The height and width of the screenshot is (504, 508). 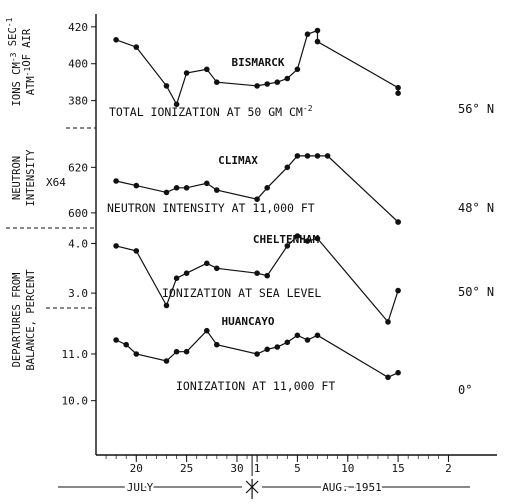 What do you see at coordinates (476, 109) in the screenshot?
I see `latitude-label: 56° N` at bounding box center [476, 109].